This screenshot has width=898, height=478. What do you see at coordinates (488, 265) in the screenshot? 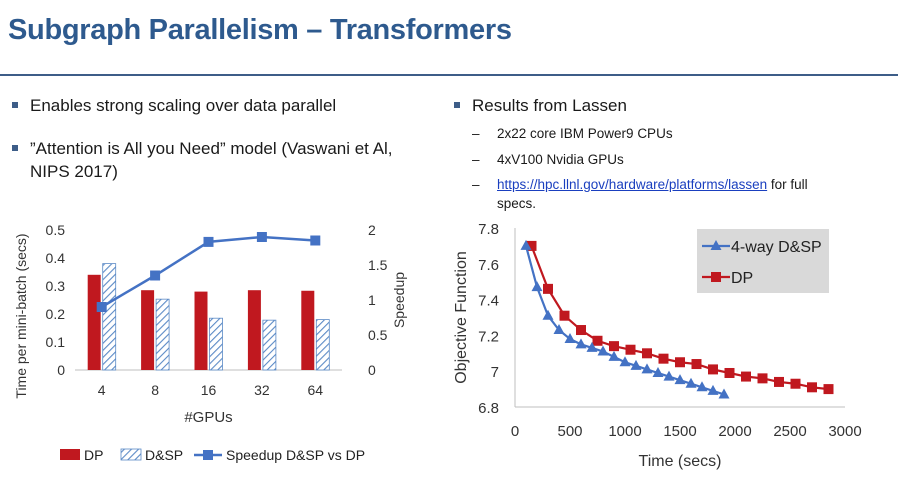
I see `y-tick-label: 7.6` at bounding box center [488, 265].